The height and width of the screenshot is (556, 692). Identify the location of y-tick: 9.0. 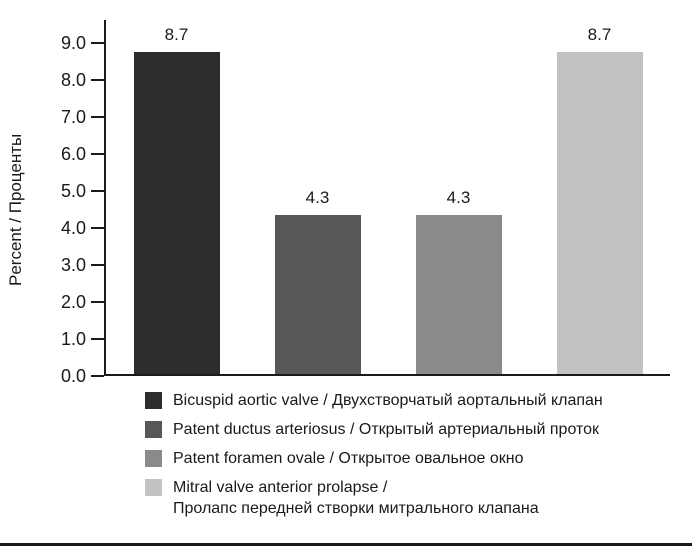
(52, 43).